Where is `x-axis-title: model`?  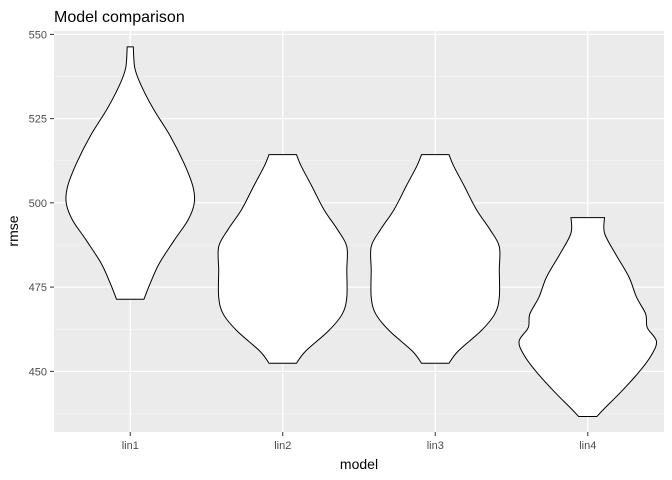
x-axis-title: model is located at coordinates (359, 464).